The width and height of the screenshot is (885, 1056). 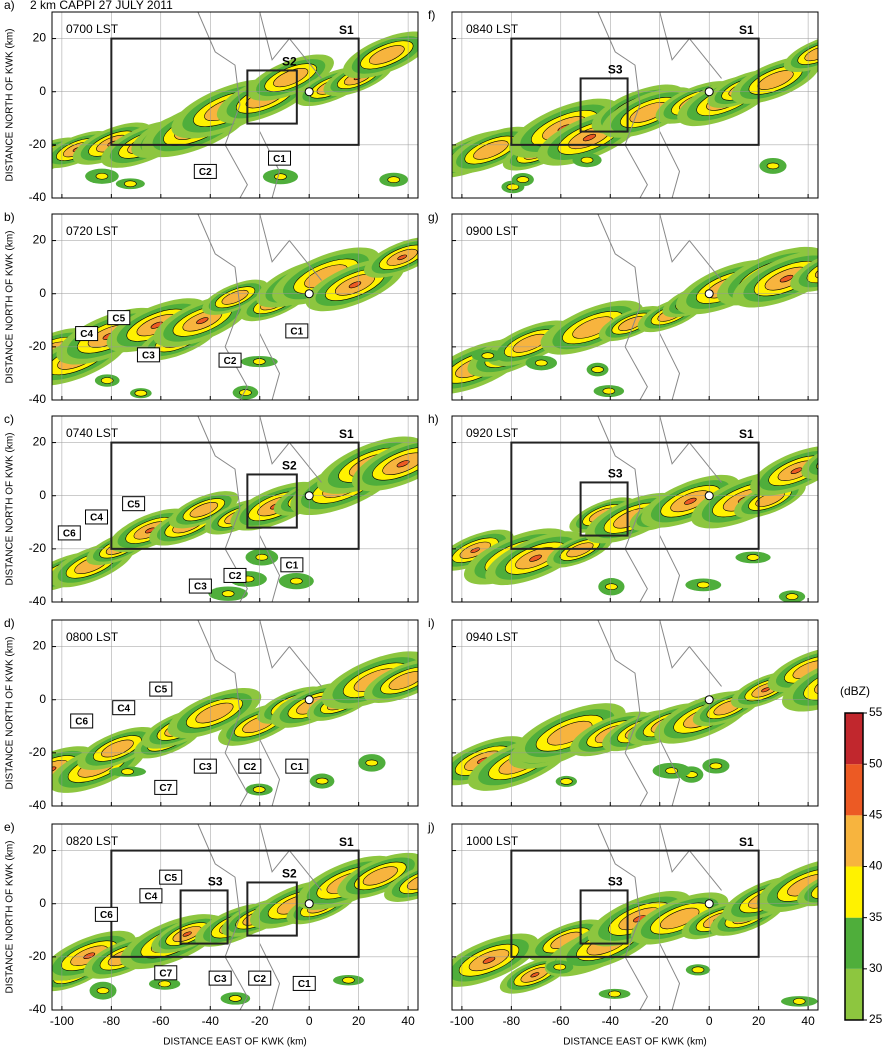 What do you see at coordinates (492, 841) in the screenshot?
I see `panel-time: 1000 LST` at bounding box center [492, 841].